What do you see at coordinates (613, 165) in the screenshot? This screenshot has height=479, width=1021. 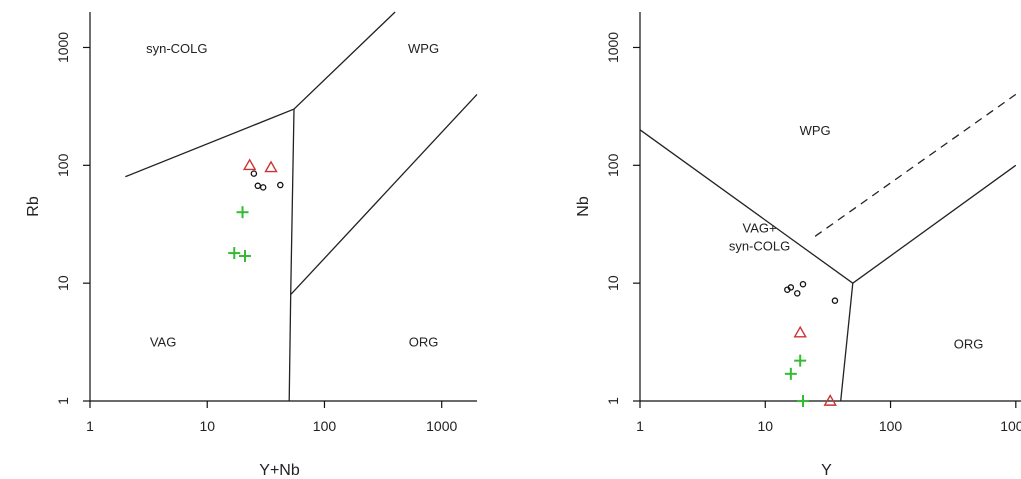 I see `right-y-tick-label: 100` at bounding box center [613, 165].